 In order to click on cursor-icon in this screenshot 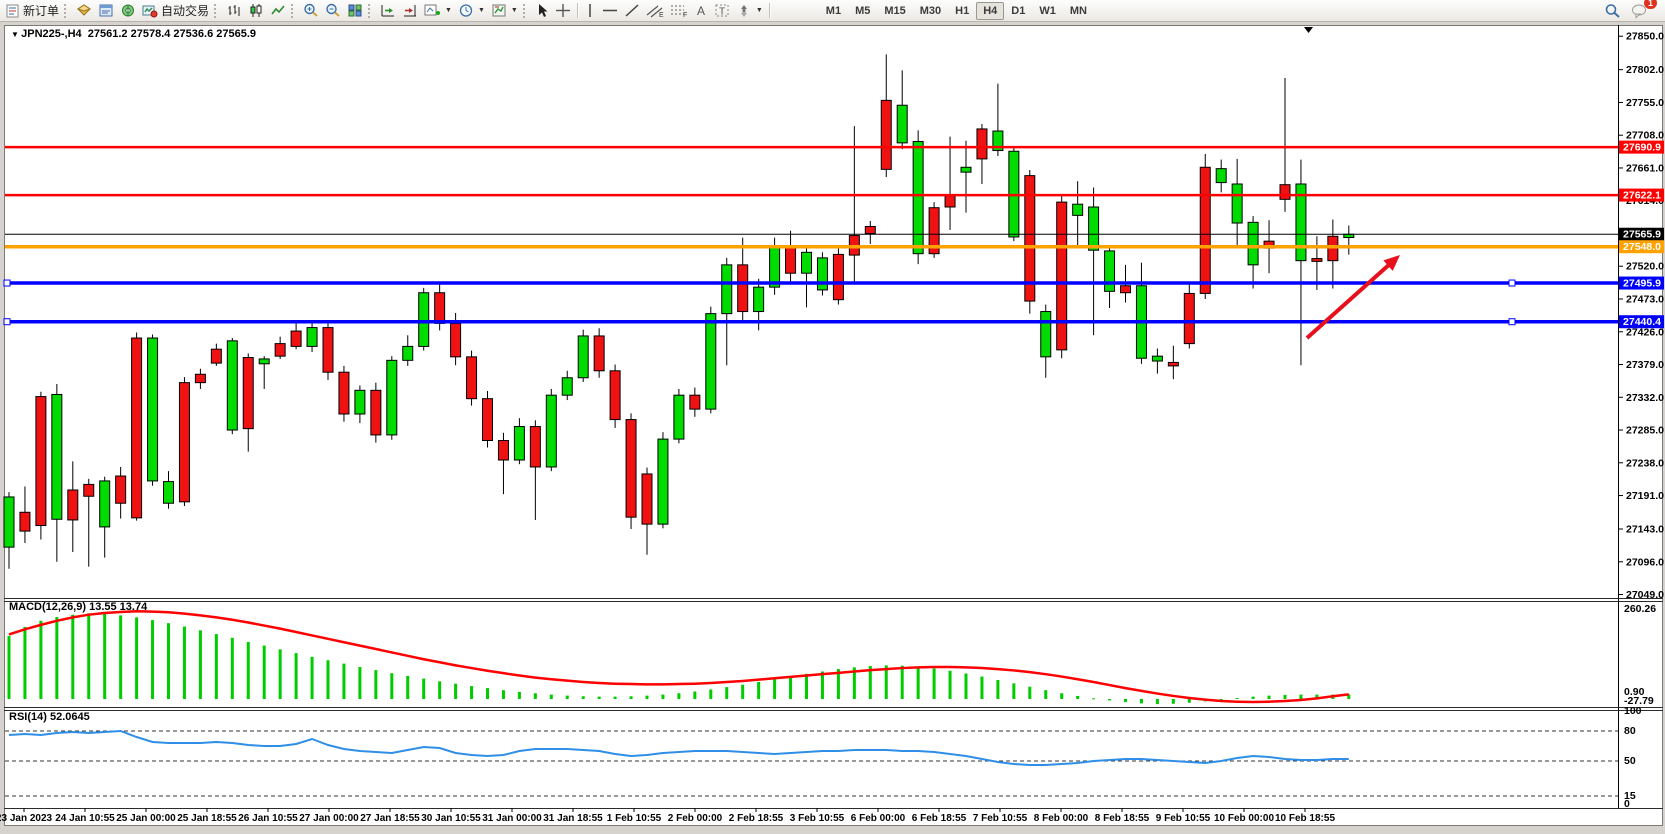, I will do `click(543, 10)`.